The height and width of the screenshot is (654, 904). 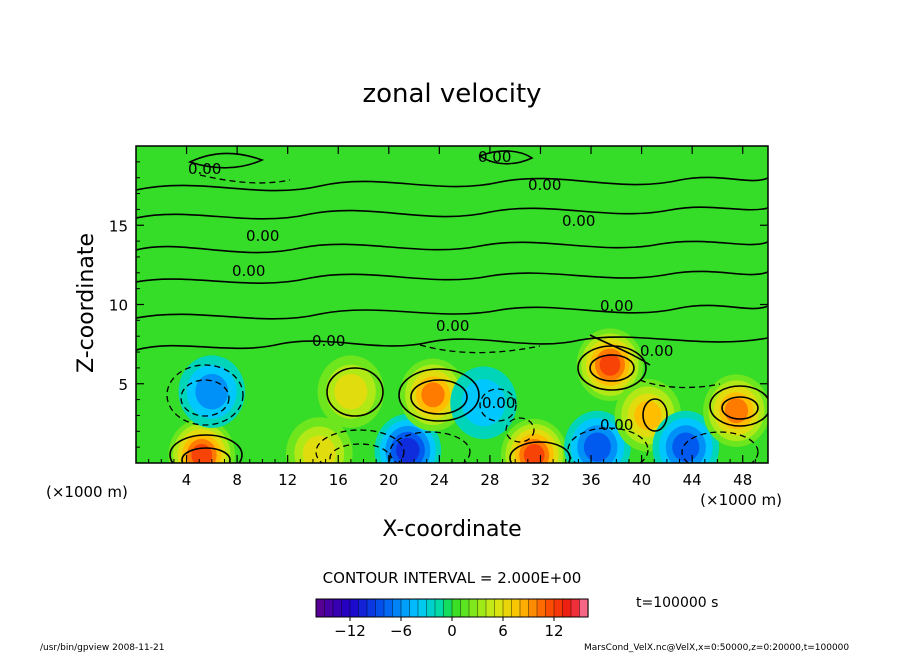 What do you see at coordinates (641, 480) in the screenshot?
I see `x-tick-label: 40` at bounding box center [641, 480].